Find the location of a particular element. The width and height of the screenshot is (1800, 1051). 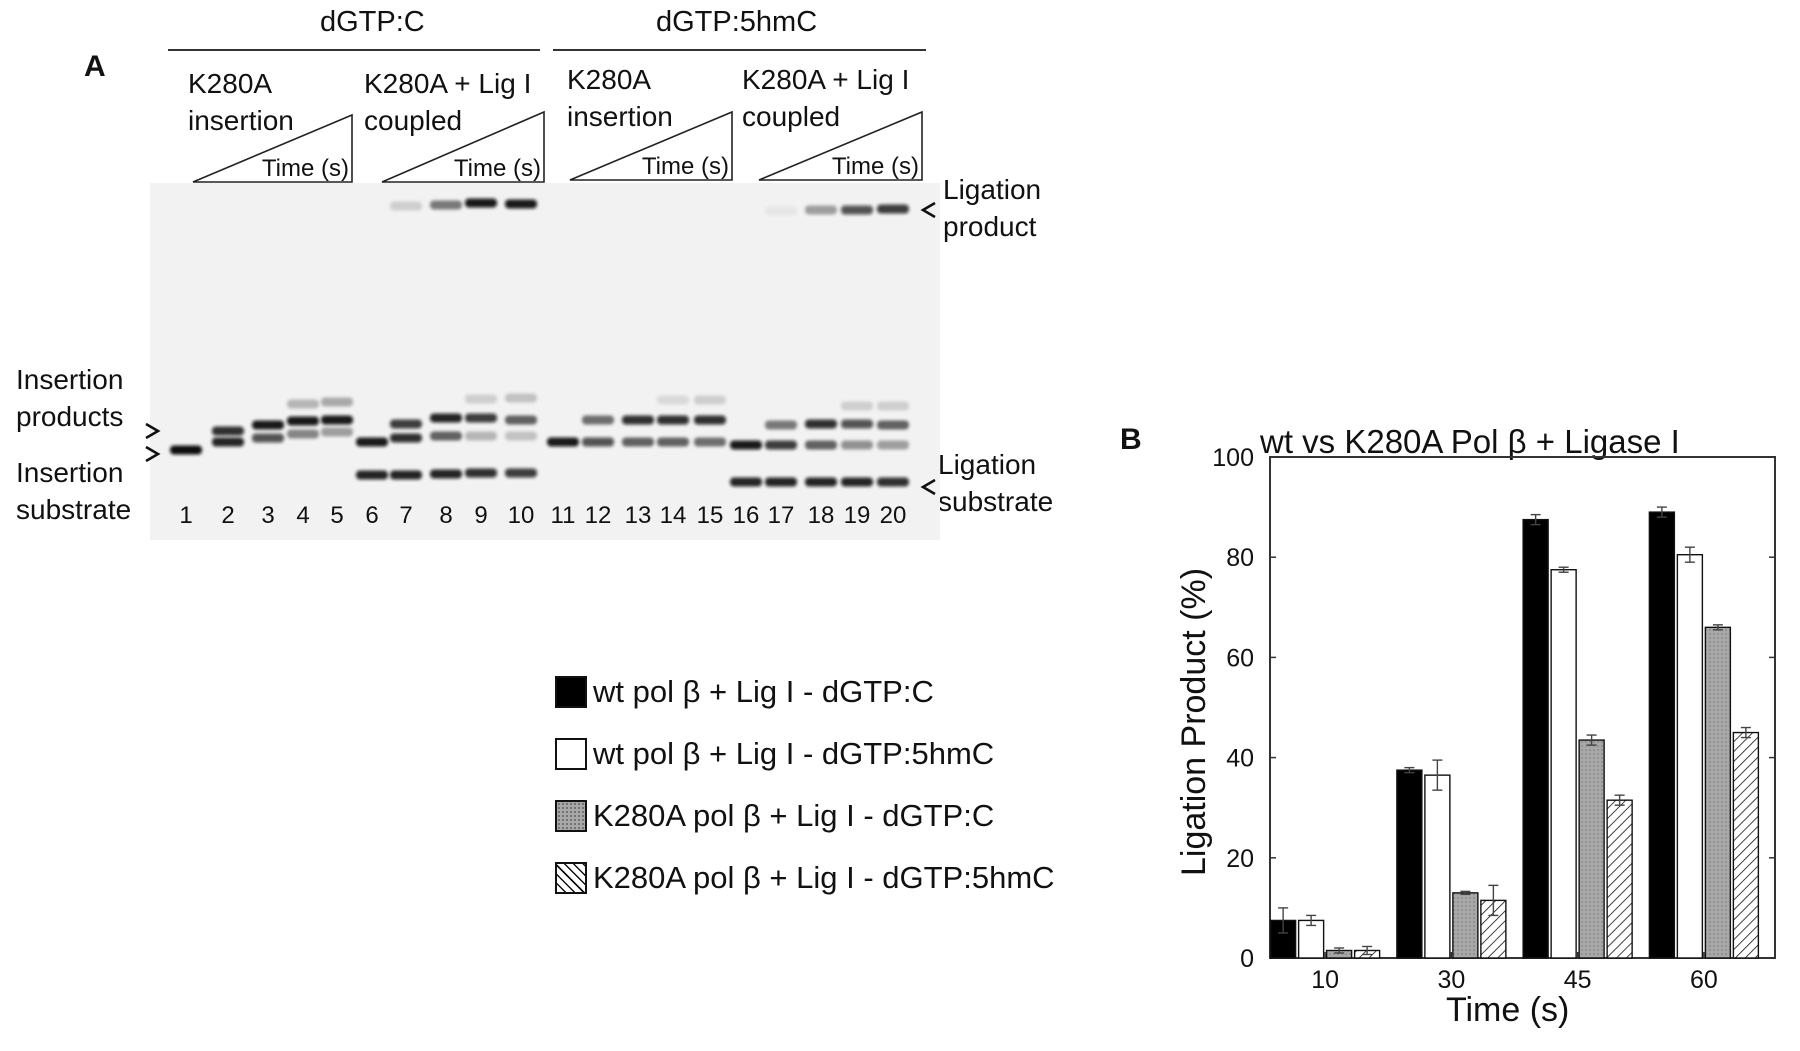

lane-number: 9 is located at coordinates (480, 515).